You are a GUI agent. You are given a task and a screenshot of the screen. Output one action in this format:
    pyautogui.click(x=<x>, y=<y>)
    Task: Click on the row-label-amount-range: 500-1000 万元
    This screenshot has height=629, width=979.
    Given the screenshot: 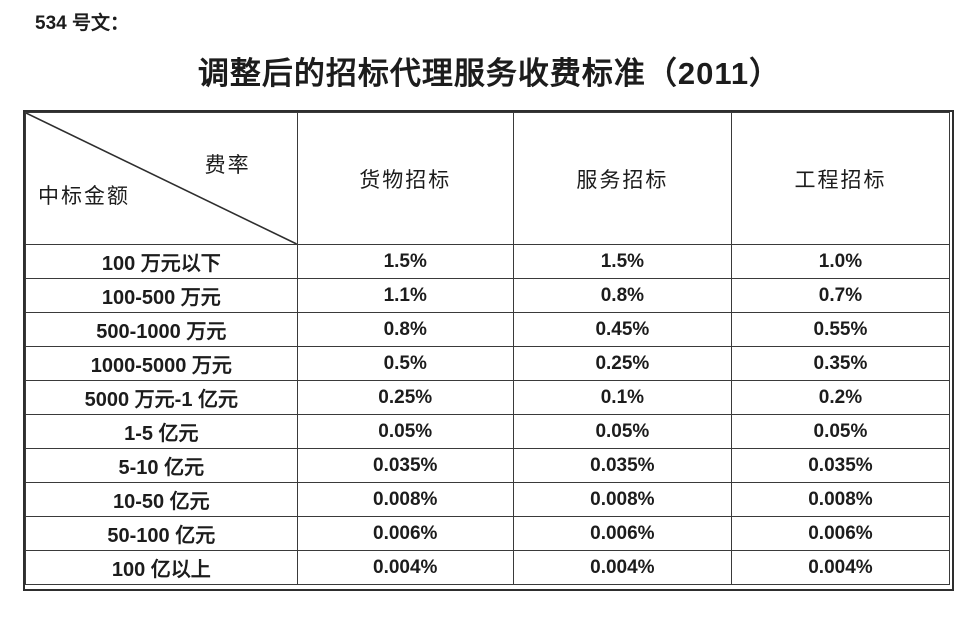 What is the action you would take?
    pyautogui.click(x=161, y=329)
    